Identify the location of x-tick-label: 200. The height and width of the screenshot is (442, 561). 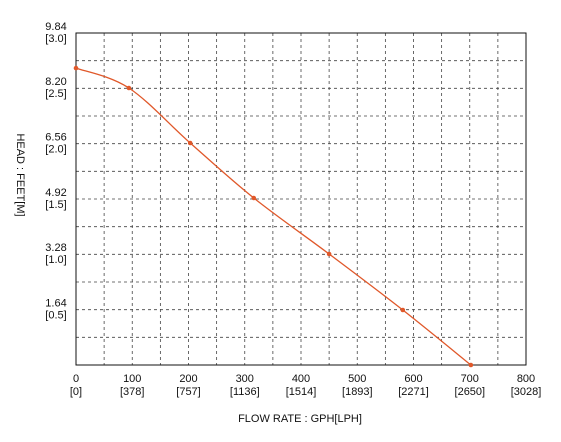
(188, 379).